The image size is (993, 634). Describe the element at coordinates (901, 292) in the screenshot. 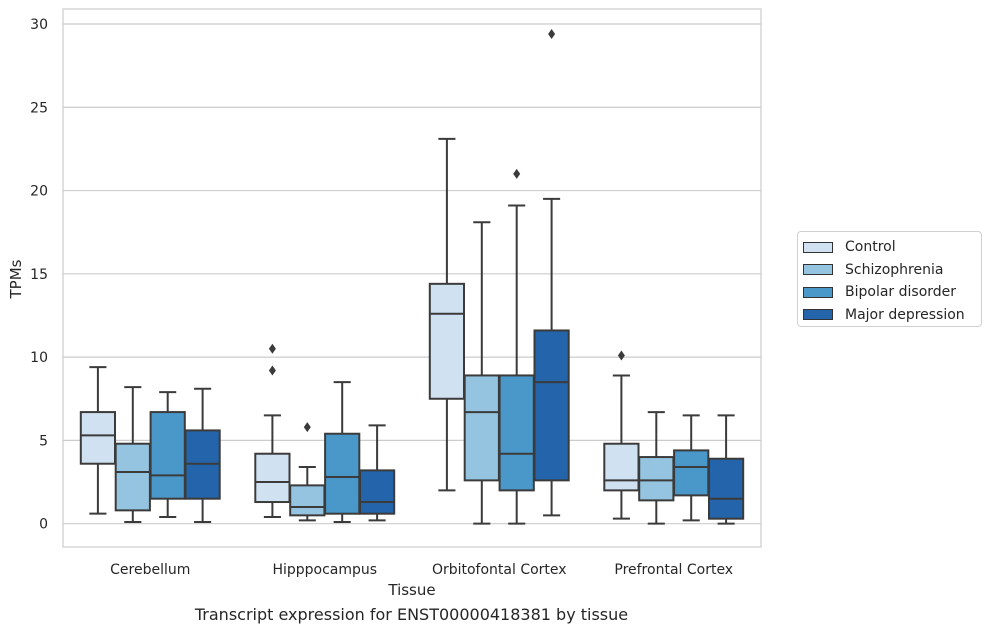

I see `legend-label-bipolar-disorder: Bipolar disorder` at that location.